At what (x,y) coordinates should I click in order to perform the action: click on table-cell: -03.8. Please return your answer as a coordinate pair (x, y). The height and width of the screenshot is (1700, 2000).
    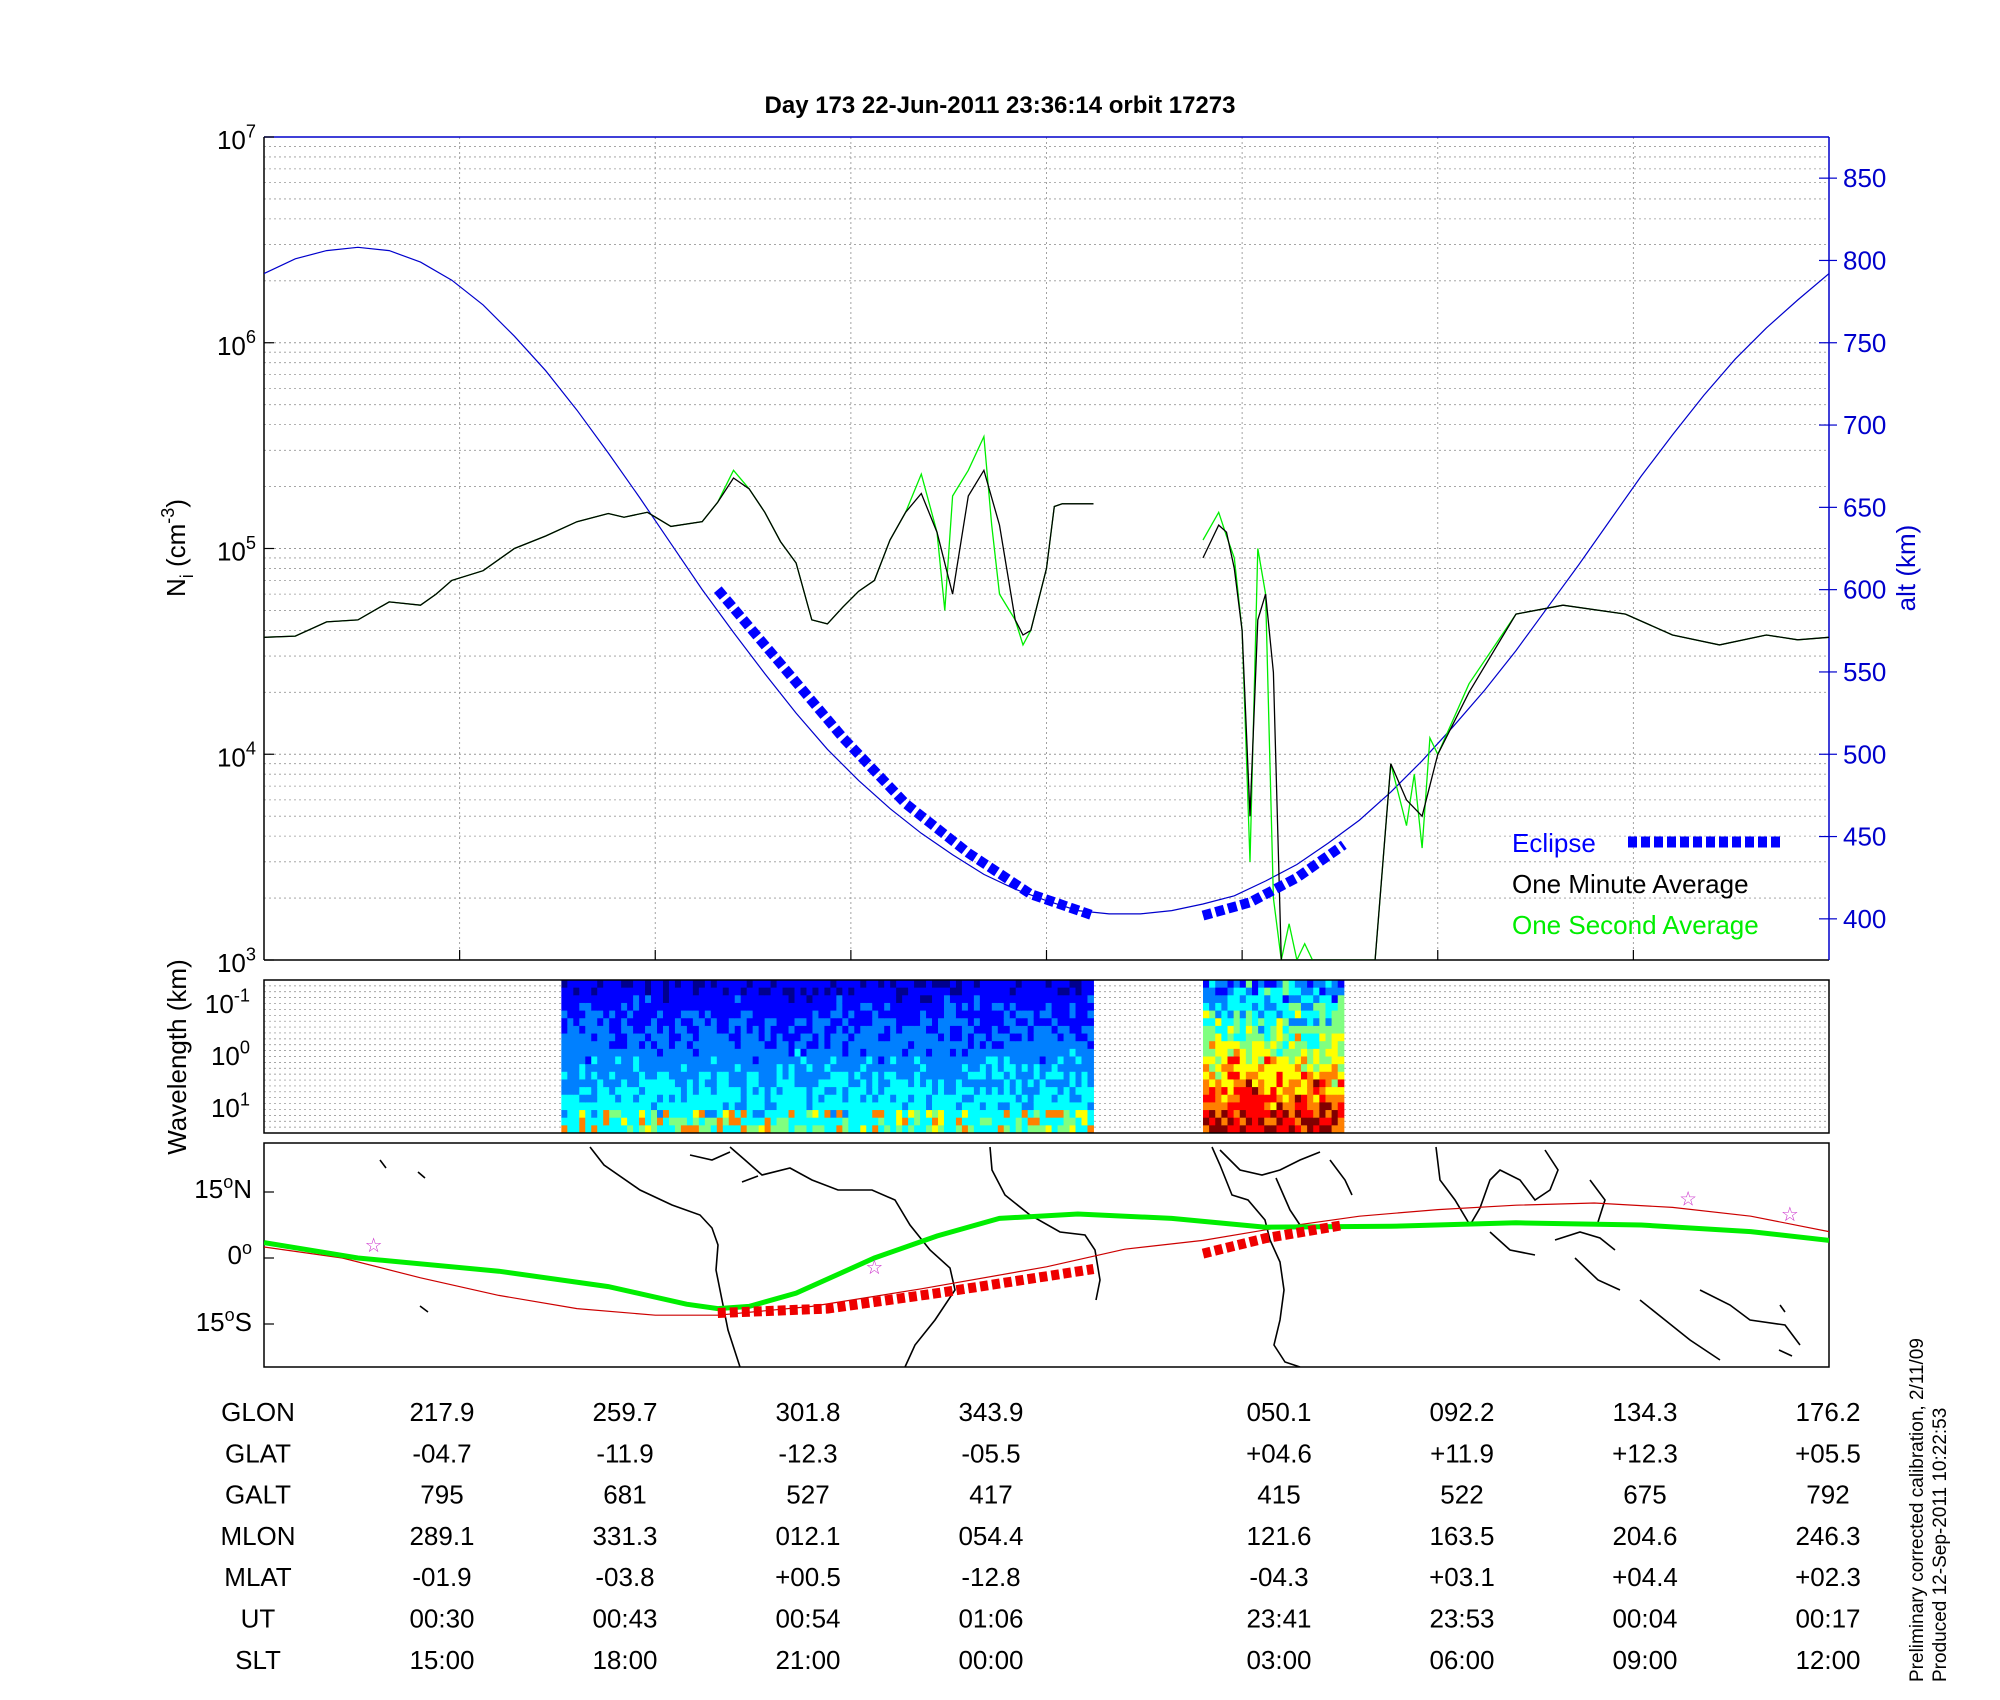
    Looking at the image, I should click on (624, 1577).